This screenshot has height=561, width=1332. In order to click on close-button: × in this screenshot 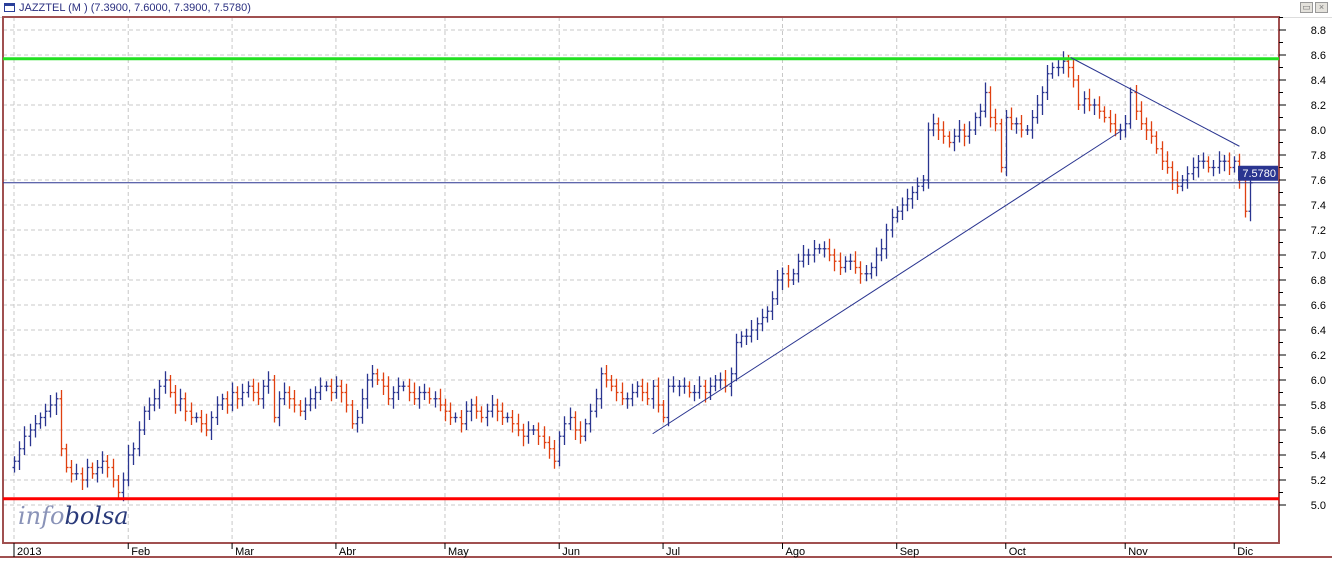, I will do `click(1321, 7)`.